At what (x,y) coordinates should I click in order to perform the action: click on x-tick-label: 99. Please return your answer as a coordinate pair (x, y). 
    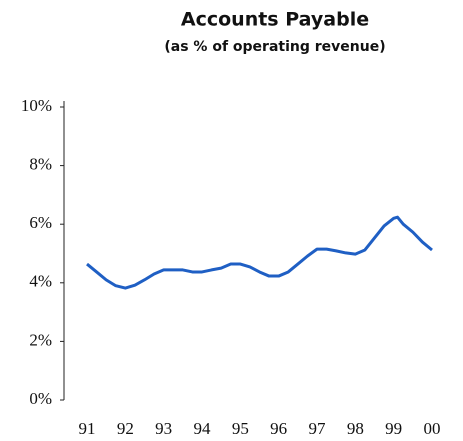
    Looking at the image, I should click on (393, 428).